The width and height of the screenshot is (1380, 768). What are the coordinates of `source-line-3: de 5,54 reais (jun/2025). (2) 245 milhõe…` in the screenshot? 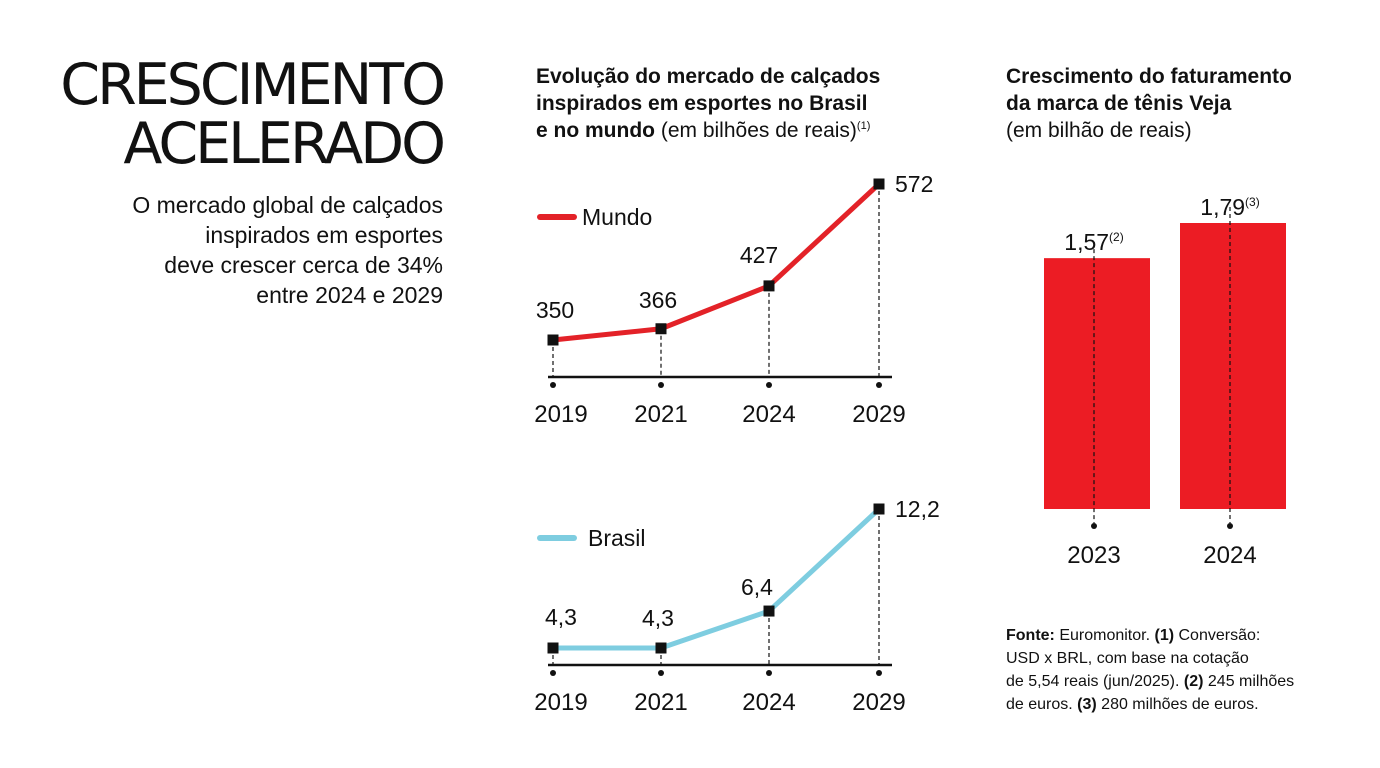 It's located at (1150, 681).